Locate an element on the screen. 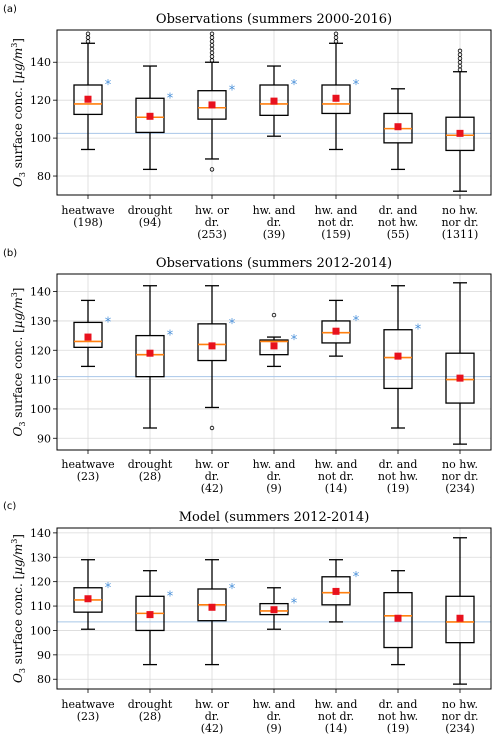 This screenshot has height=747, width=500. category-label: no hw. is located at coordinates (460, 210).